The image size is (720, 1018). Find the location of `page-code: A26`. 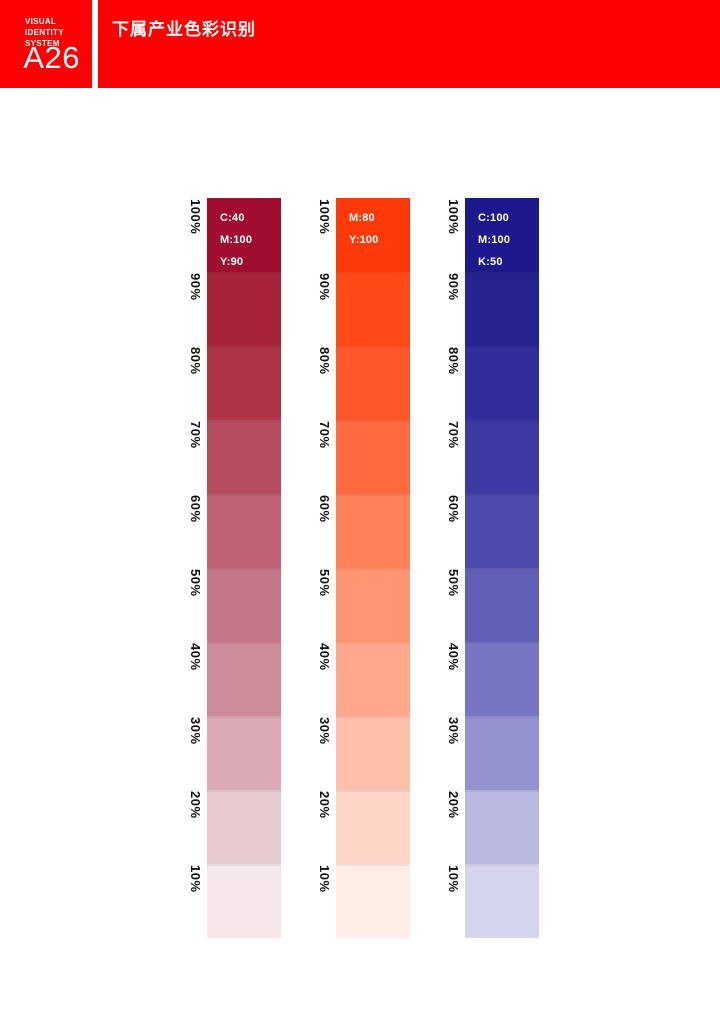

page-code: A26 is located at coordinates (51, 57).